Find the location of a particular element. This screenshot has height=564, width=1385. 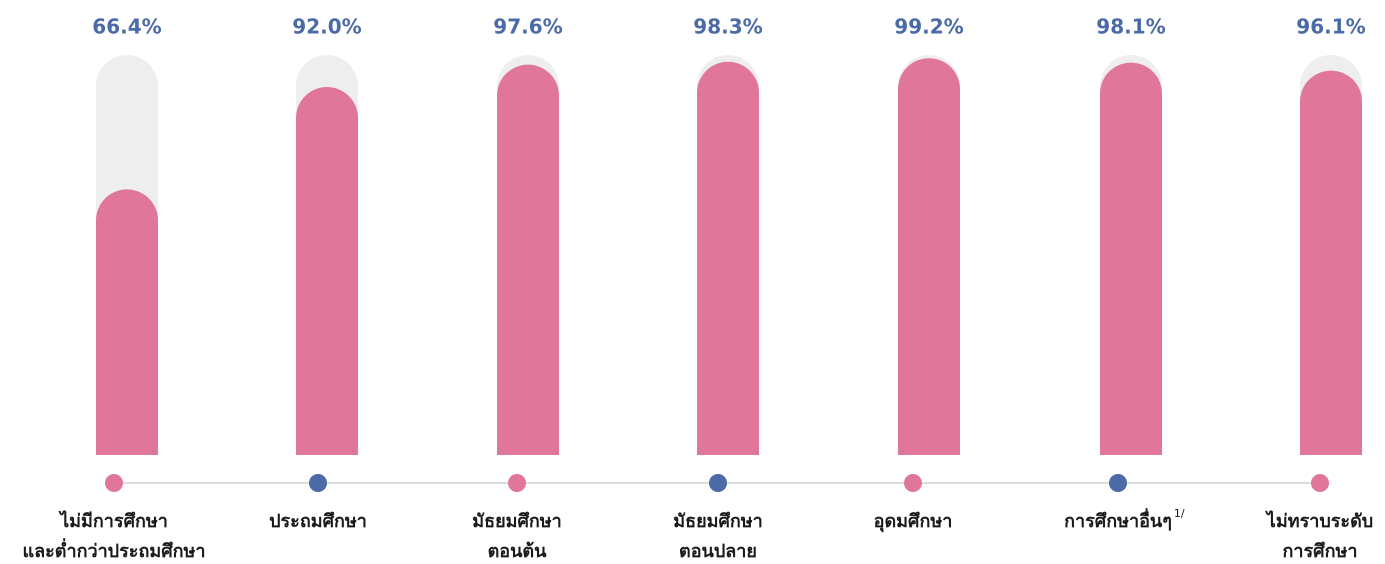

category-label: ไม่ทราบระดับการศึกษา is located at coordinates (1319, 536).